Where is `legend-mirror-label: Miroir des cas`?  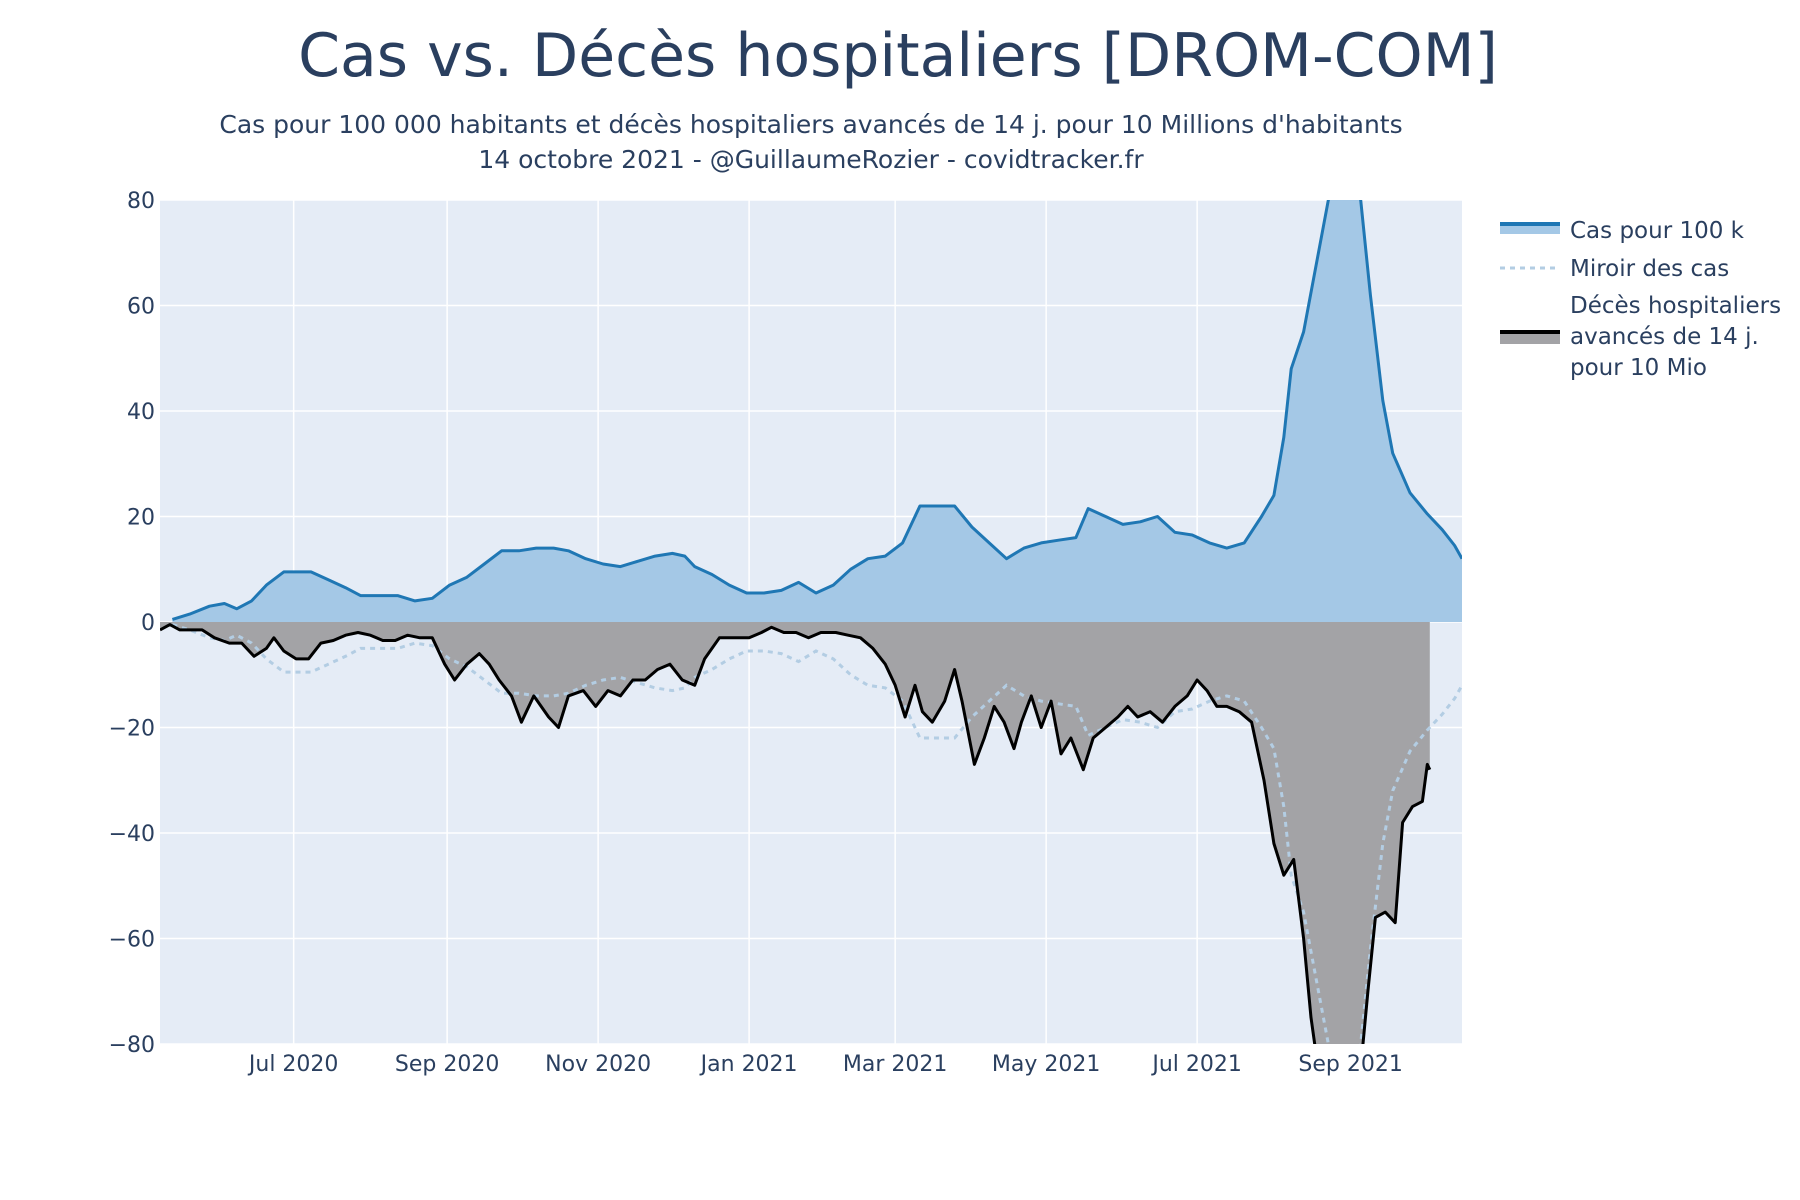 legend-mirror-label: Miroir des cas is located at coordinates (1649, 269).